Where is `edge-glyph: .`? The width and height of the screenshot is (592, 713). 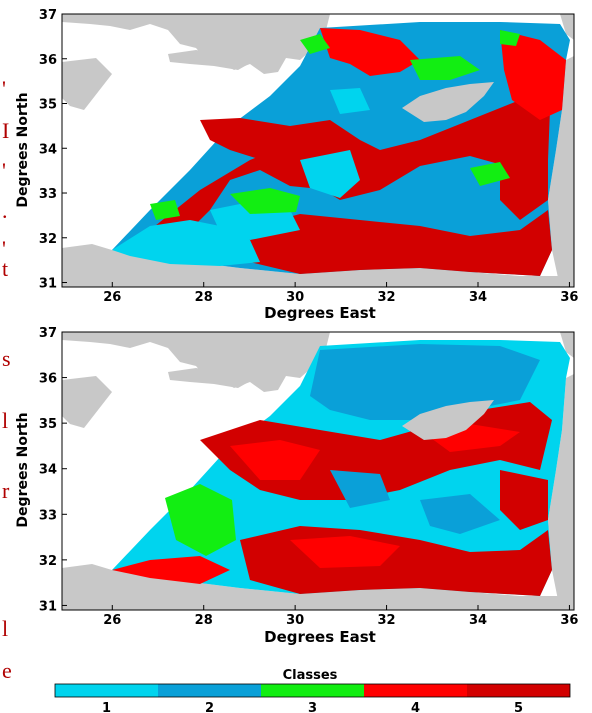 edge-glyph: . is located at coordinates (5, 210).